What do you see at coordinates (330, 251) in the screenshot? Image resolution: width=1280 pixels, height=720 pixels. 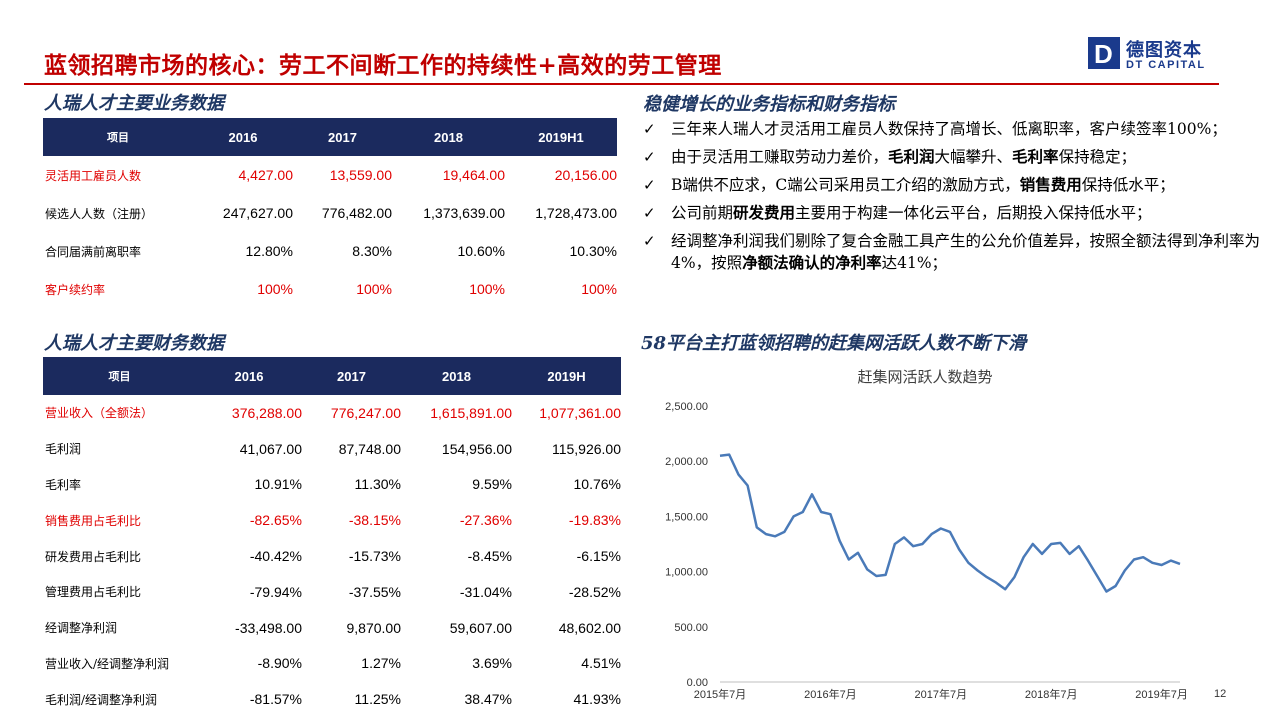 I see `table-row: 合同届满前离职率 12.80% 8.30% 10.60% 10.30%` at bounding box center [330, 251].